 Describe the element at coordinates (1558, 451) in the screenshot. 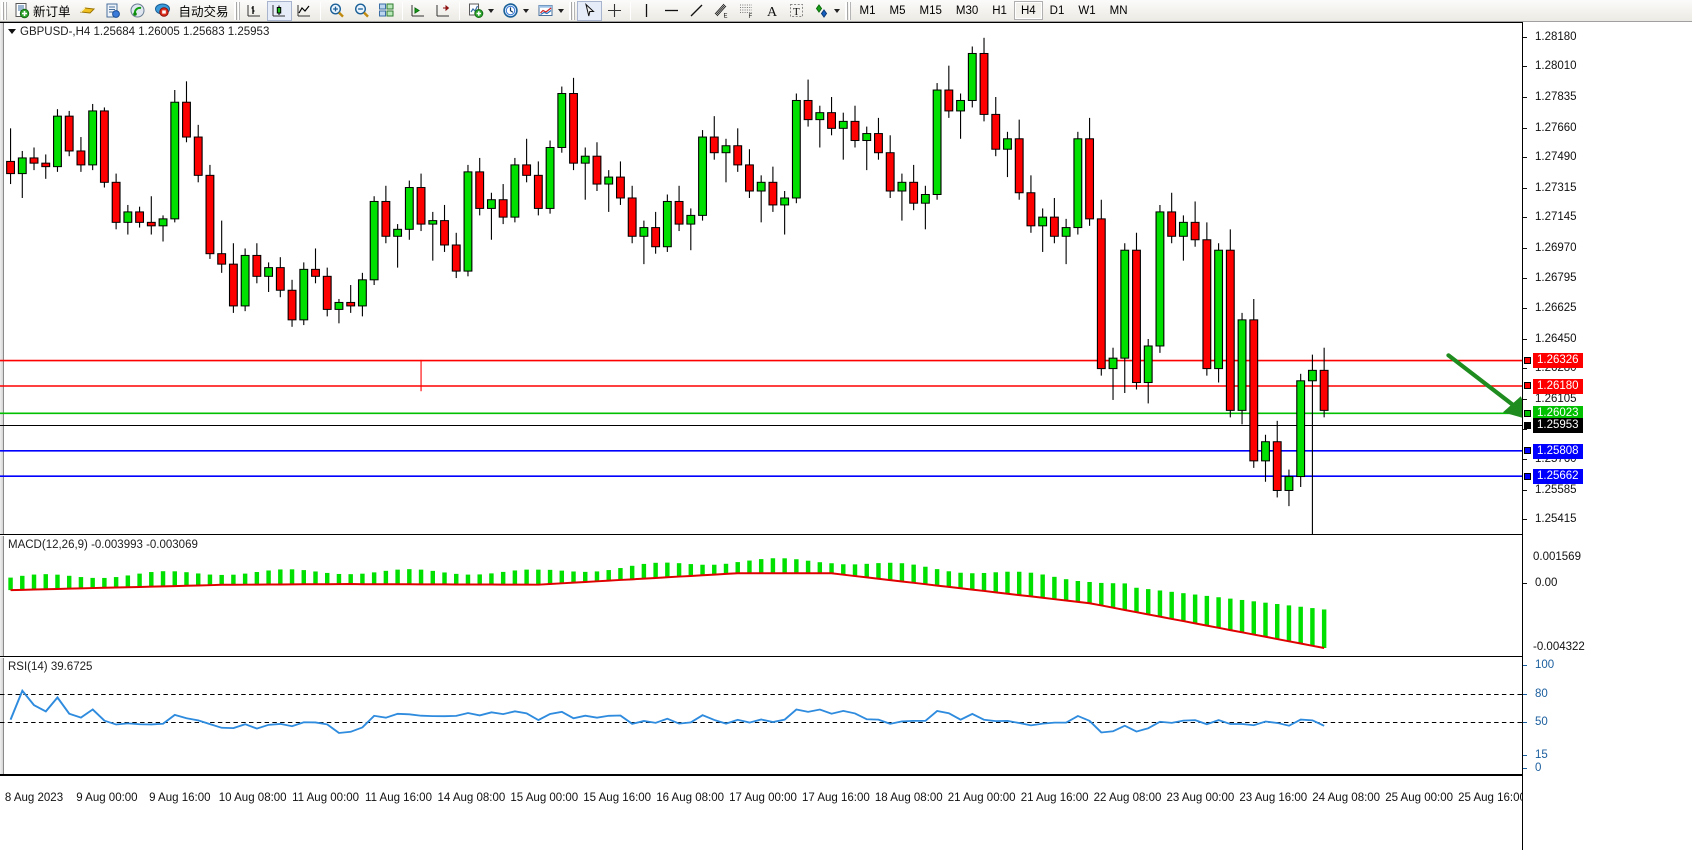

I see `price-tag-buy-limit-line: 1.25808` at that location.